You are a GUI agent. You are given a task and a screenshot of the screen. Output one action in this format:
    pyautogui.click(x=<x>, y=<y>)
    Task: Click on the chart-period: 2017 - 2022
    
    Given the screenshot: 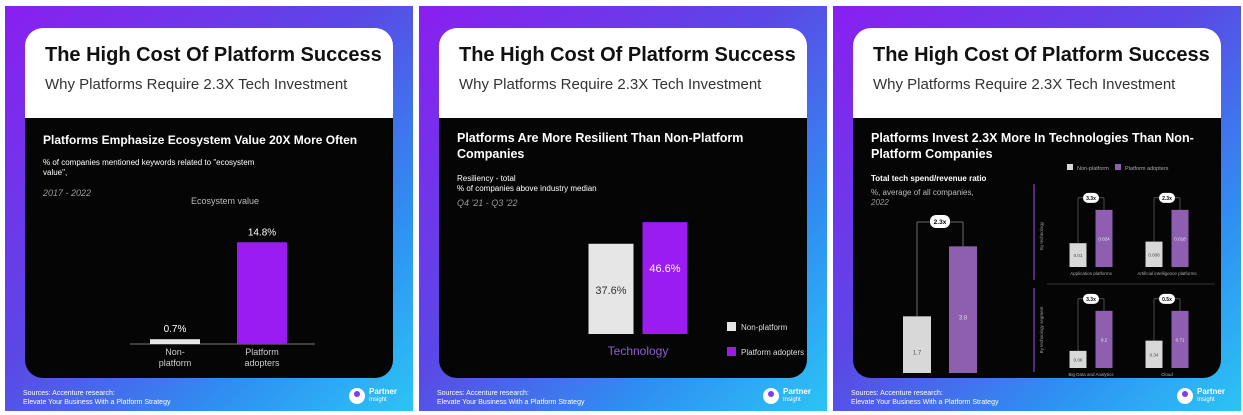 What is the action you would take?
    pyautogui.click(x=67, y=193)
    